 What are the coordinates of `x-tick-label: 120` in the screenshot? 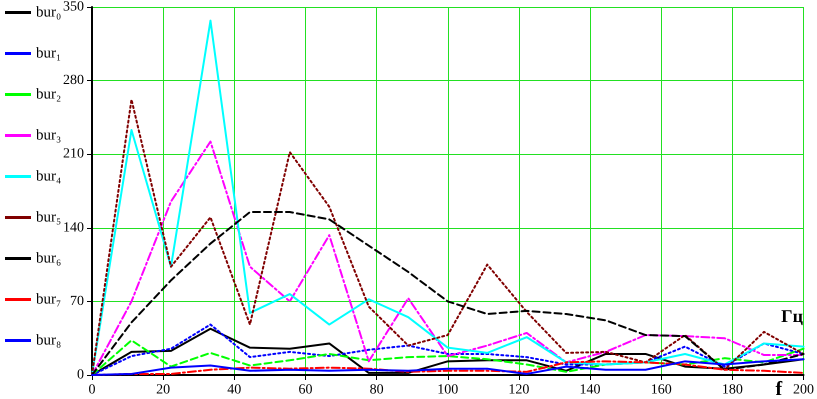 It's located at (519, 390).